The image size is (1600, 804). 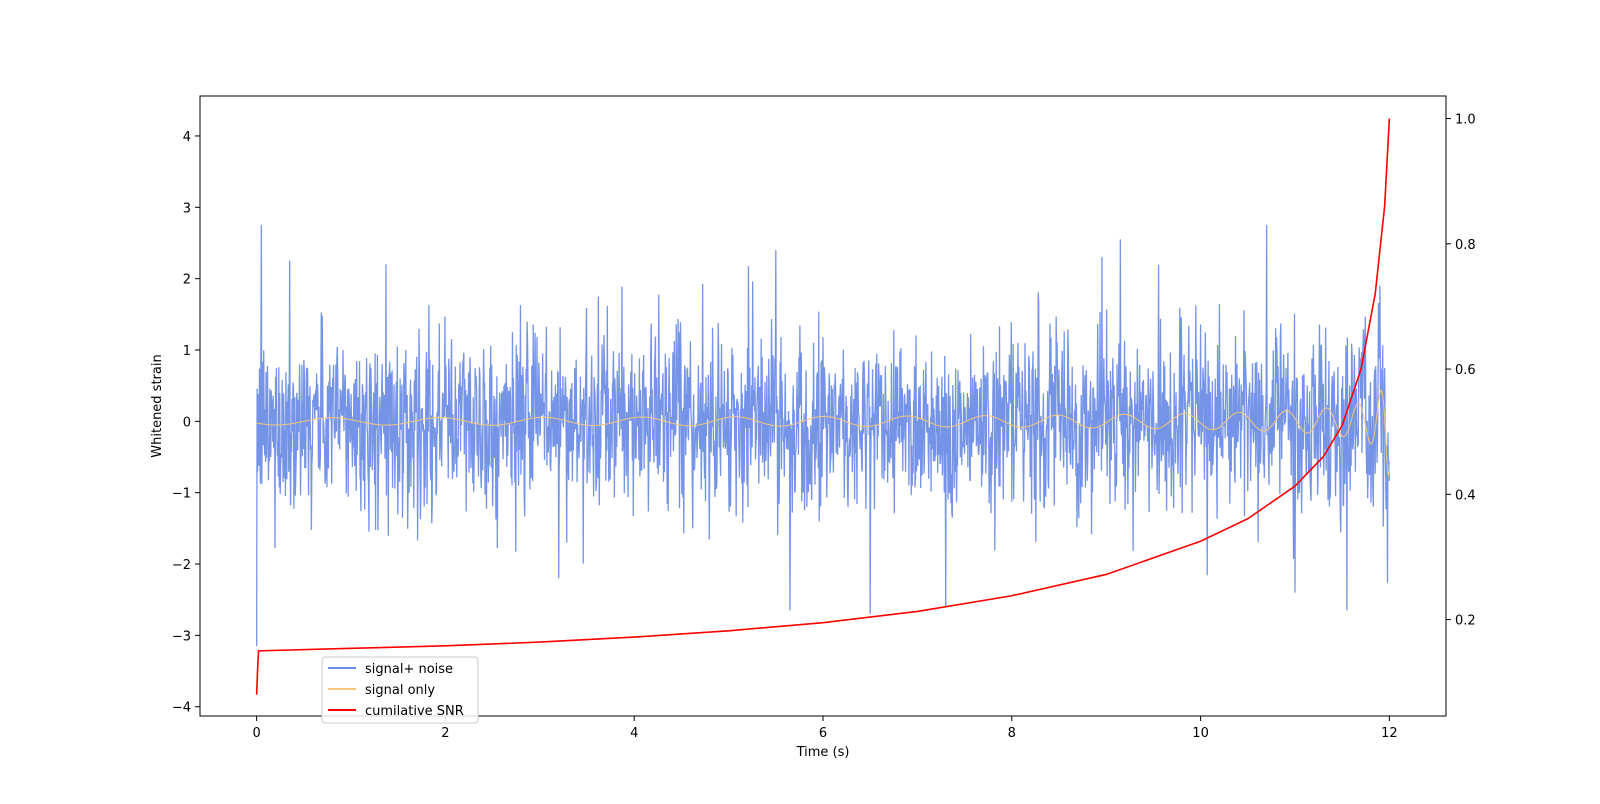 I want to click on y-tick-label: −1, so click(x=181, y=494).